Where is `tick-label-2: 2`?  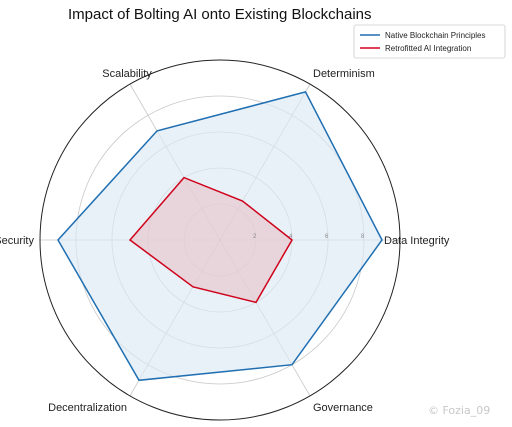
tick-label-2: 2 is located at coordinates (255, 237).